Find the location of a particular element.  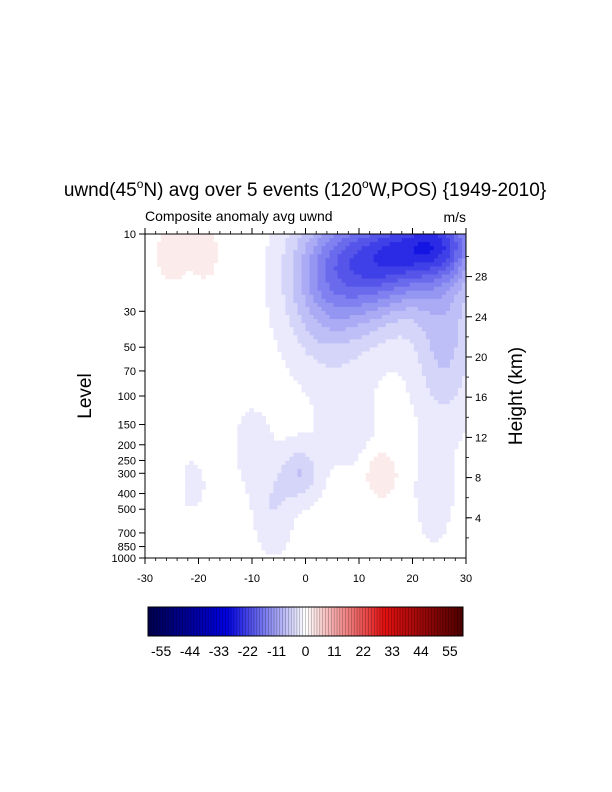

colorbar-frame is located at coordinates (305, 621).